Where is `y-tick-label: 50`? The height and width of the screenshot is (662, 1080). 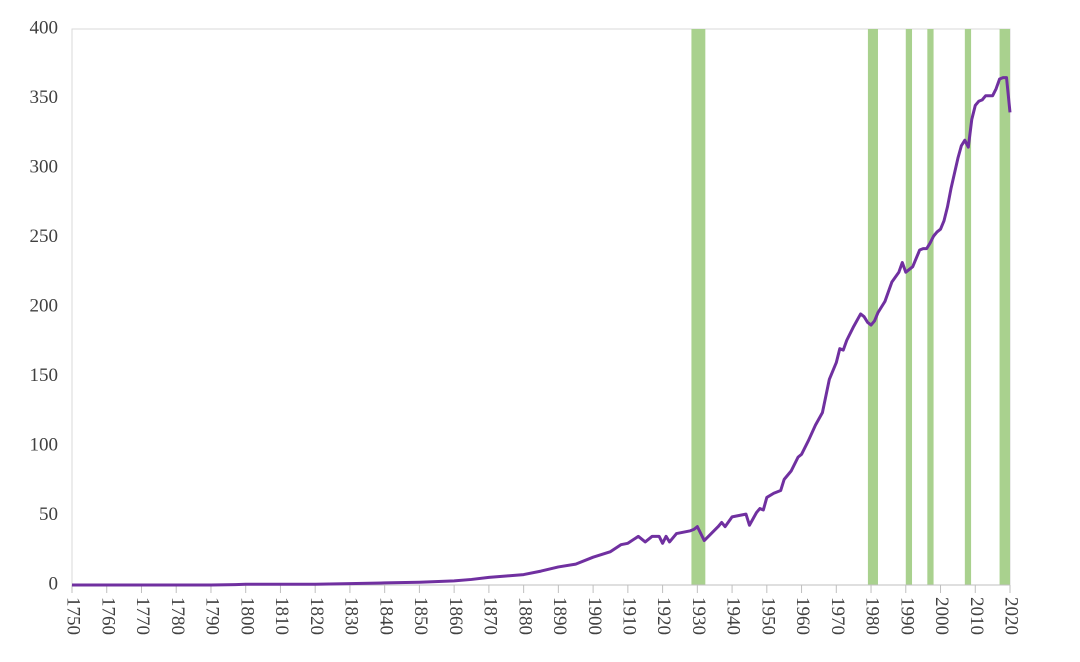 y-tick-label: 50 is located at coordinates (48, 514).